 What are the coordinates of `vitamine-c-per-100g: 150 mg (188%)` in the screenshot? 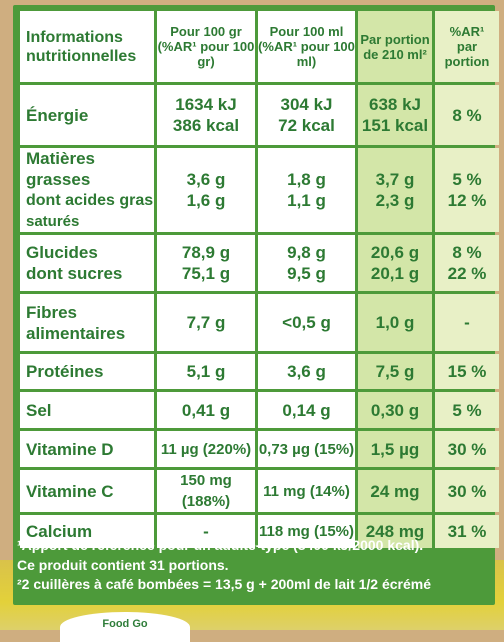 It's located at (206, 491).